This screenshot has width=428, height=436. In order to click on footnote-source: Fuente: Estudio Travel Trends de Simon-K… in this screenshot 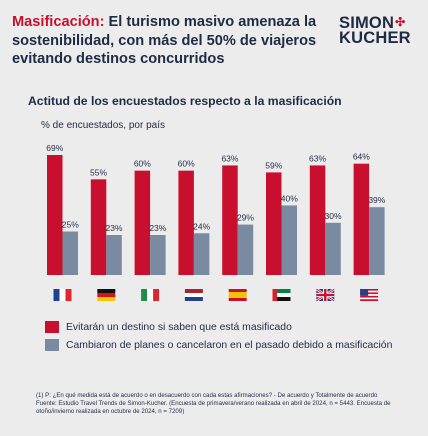, I will do `click(213, 407)`.